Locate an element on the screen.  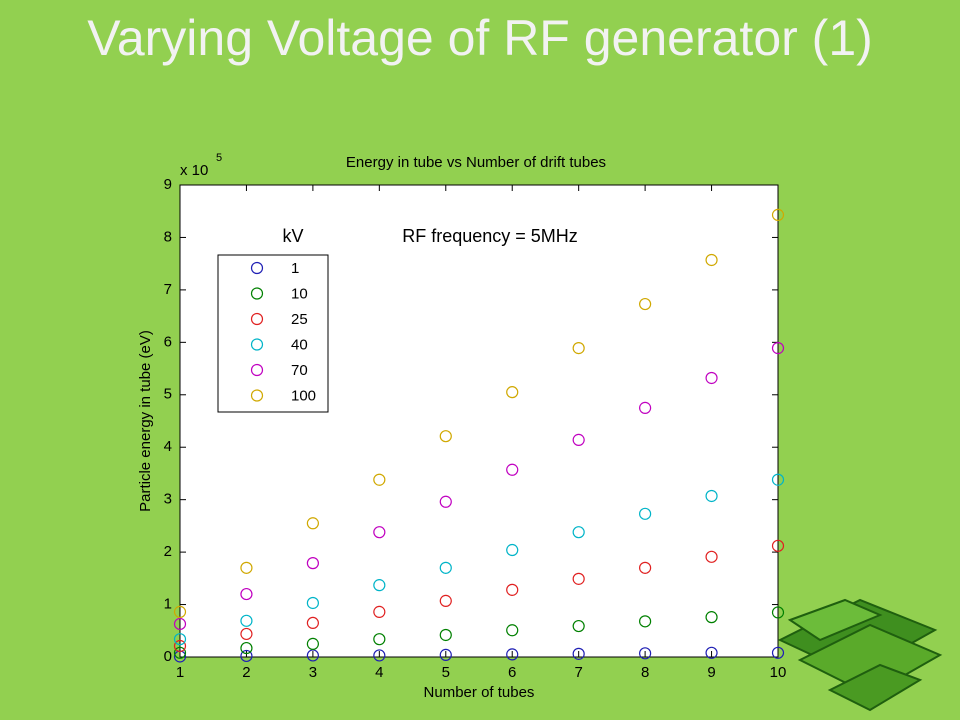
annotation: kV is located at coordinates (292, 236).